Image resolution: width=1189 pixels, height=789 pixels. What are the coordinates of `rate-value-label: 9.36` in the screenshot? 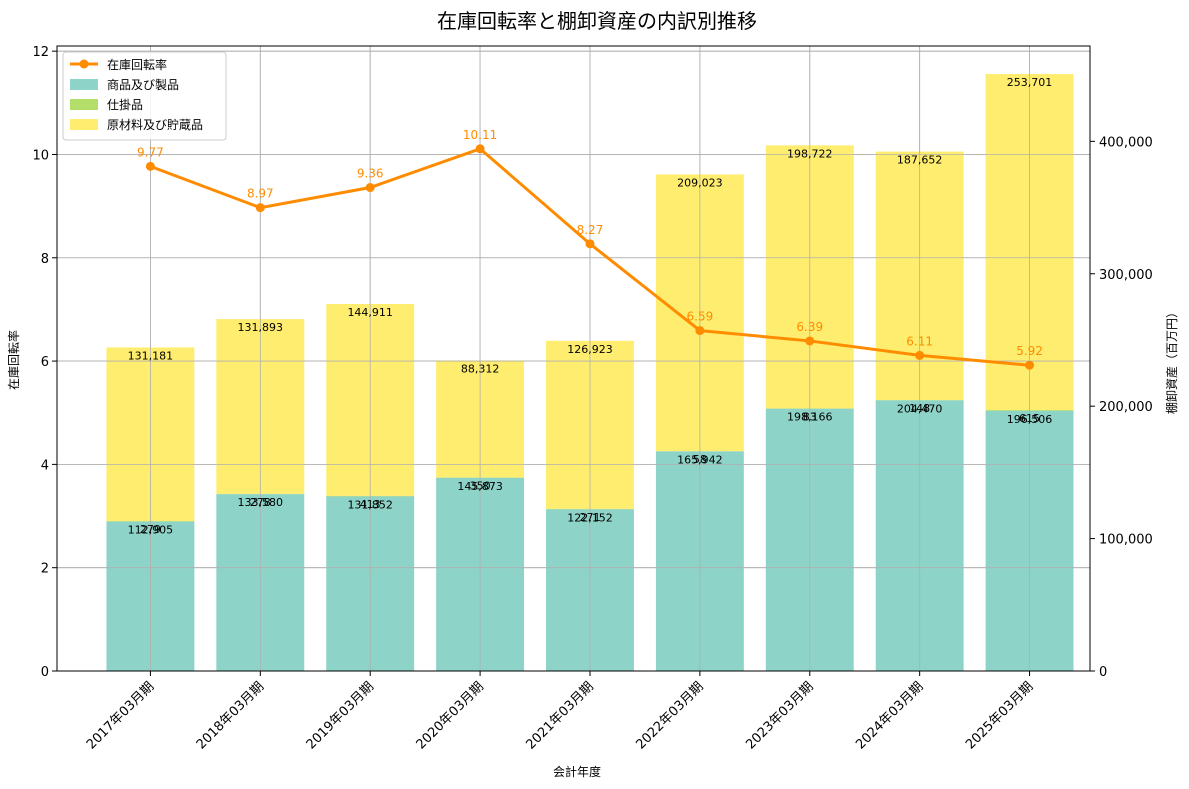 It's located at (370, 174).